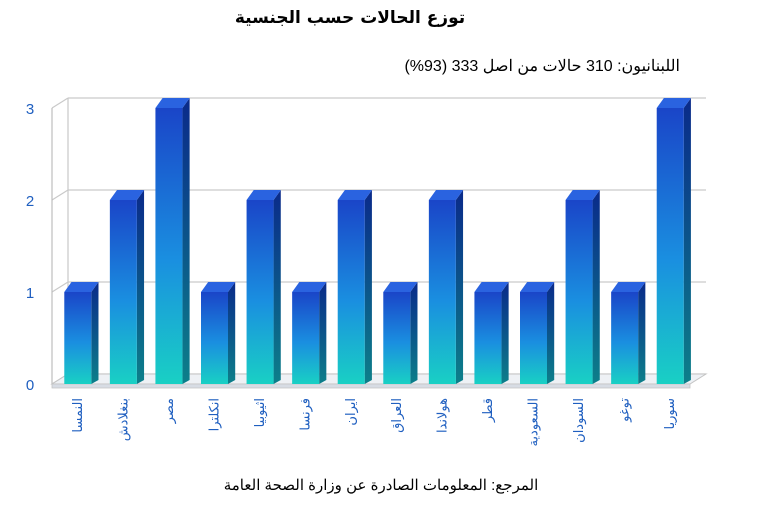  I want to click on x-tick-label: اثيوبيا, so click(260, 412).